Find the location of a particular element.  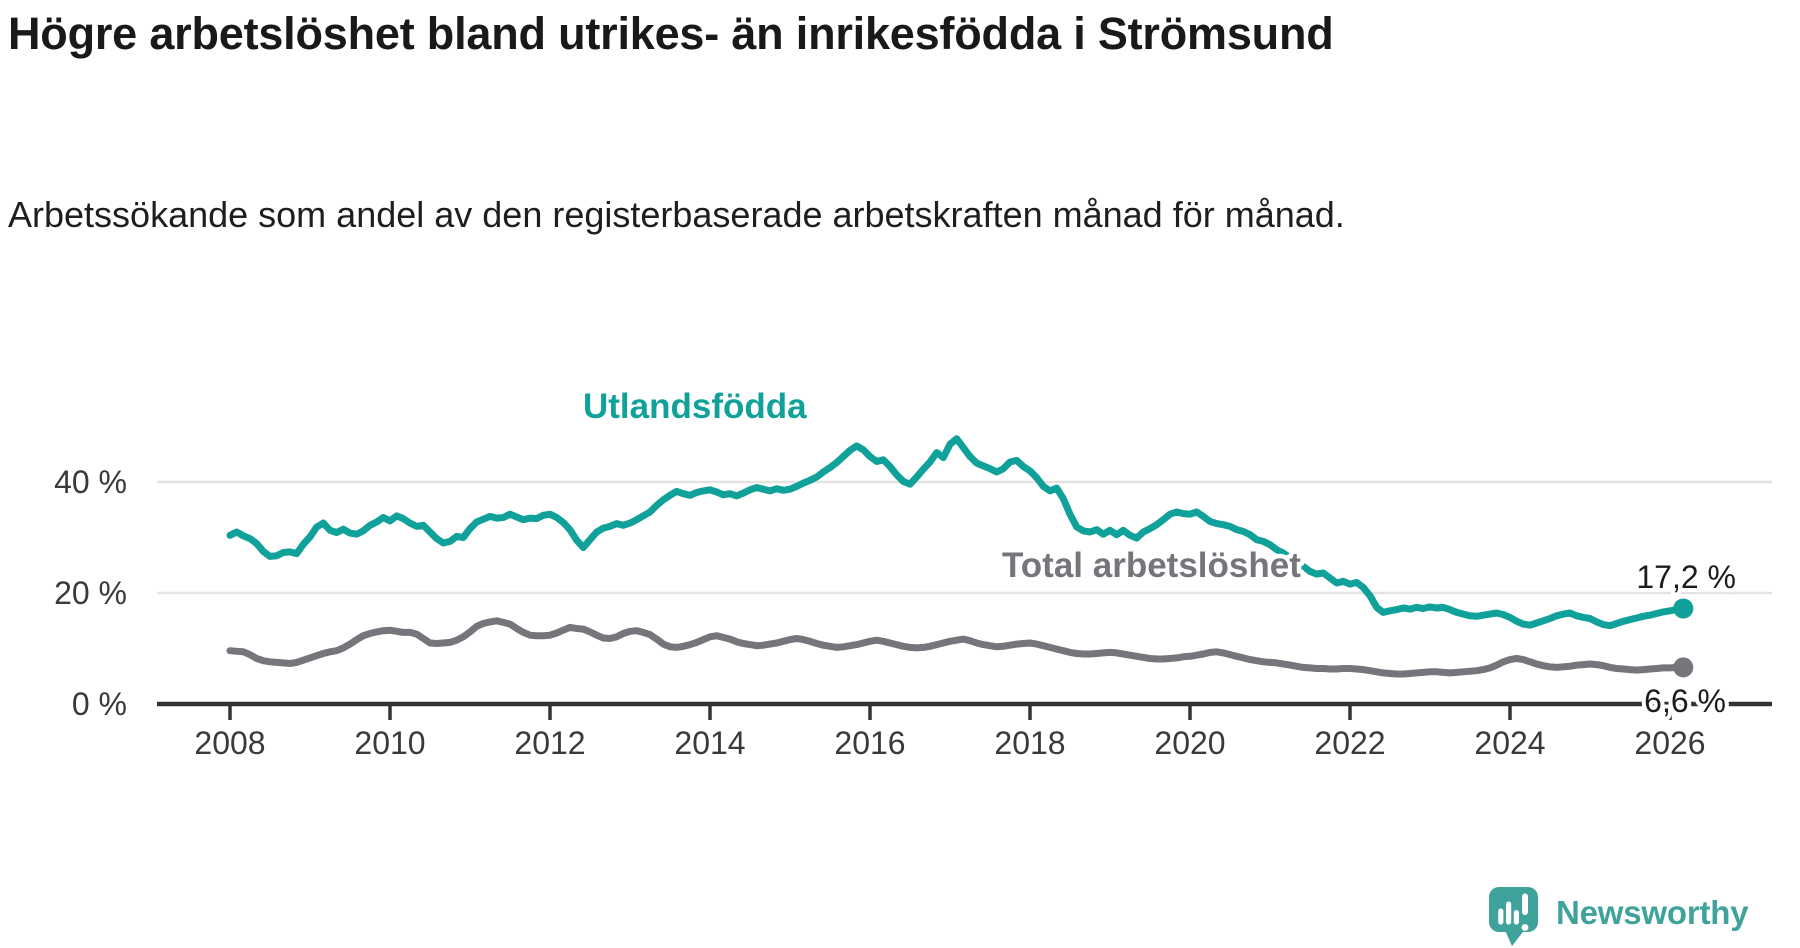

x-tick-label: 2026 is located at coordinates (1669, 743).